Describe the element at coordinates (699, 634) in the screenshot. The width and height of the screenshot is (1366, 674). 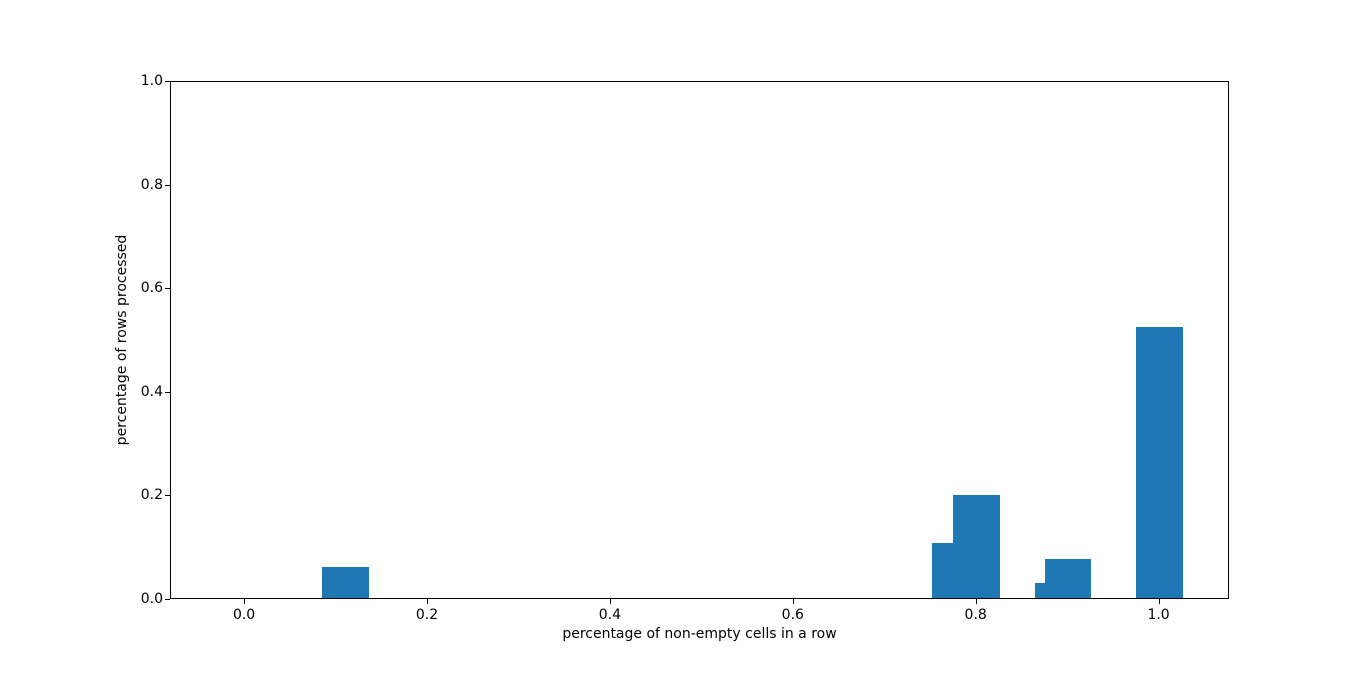
I see `x-axis-label: percentage of non-empty cells in a row` at that location.